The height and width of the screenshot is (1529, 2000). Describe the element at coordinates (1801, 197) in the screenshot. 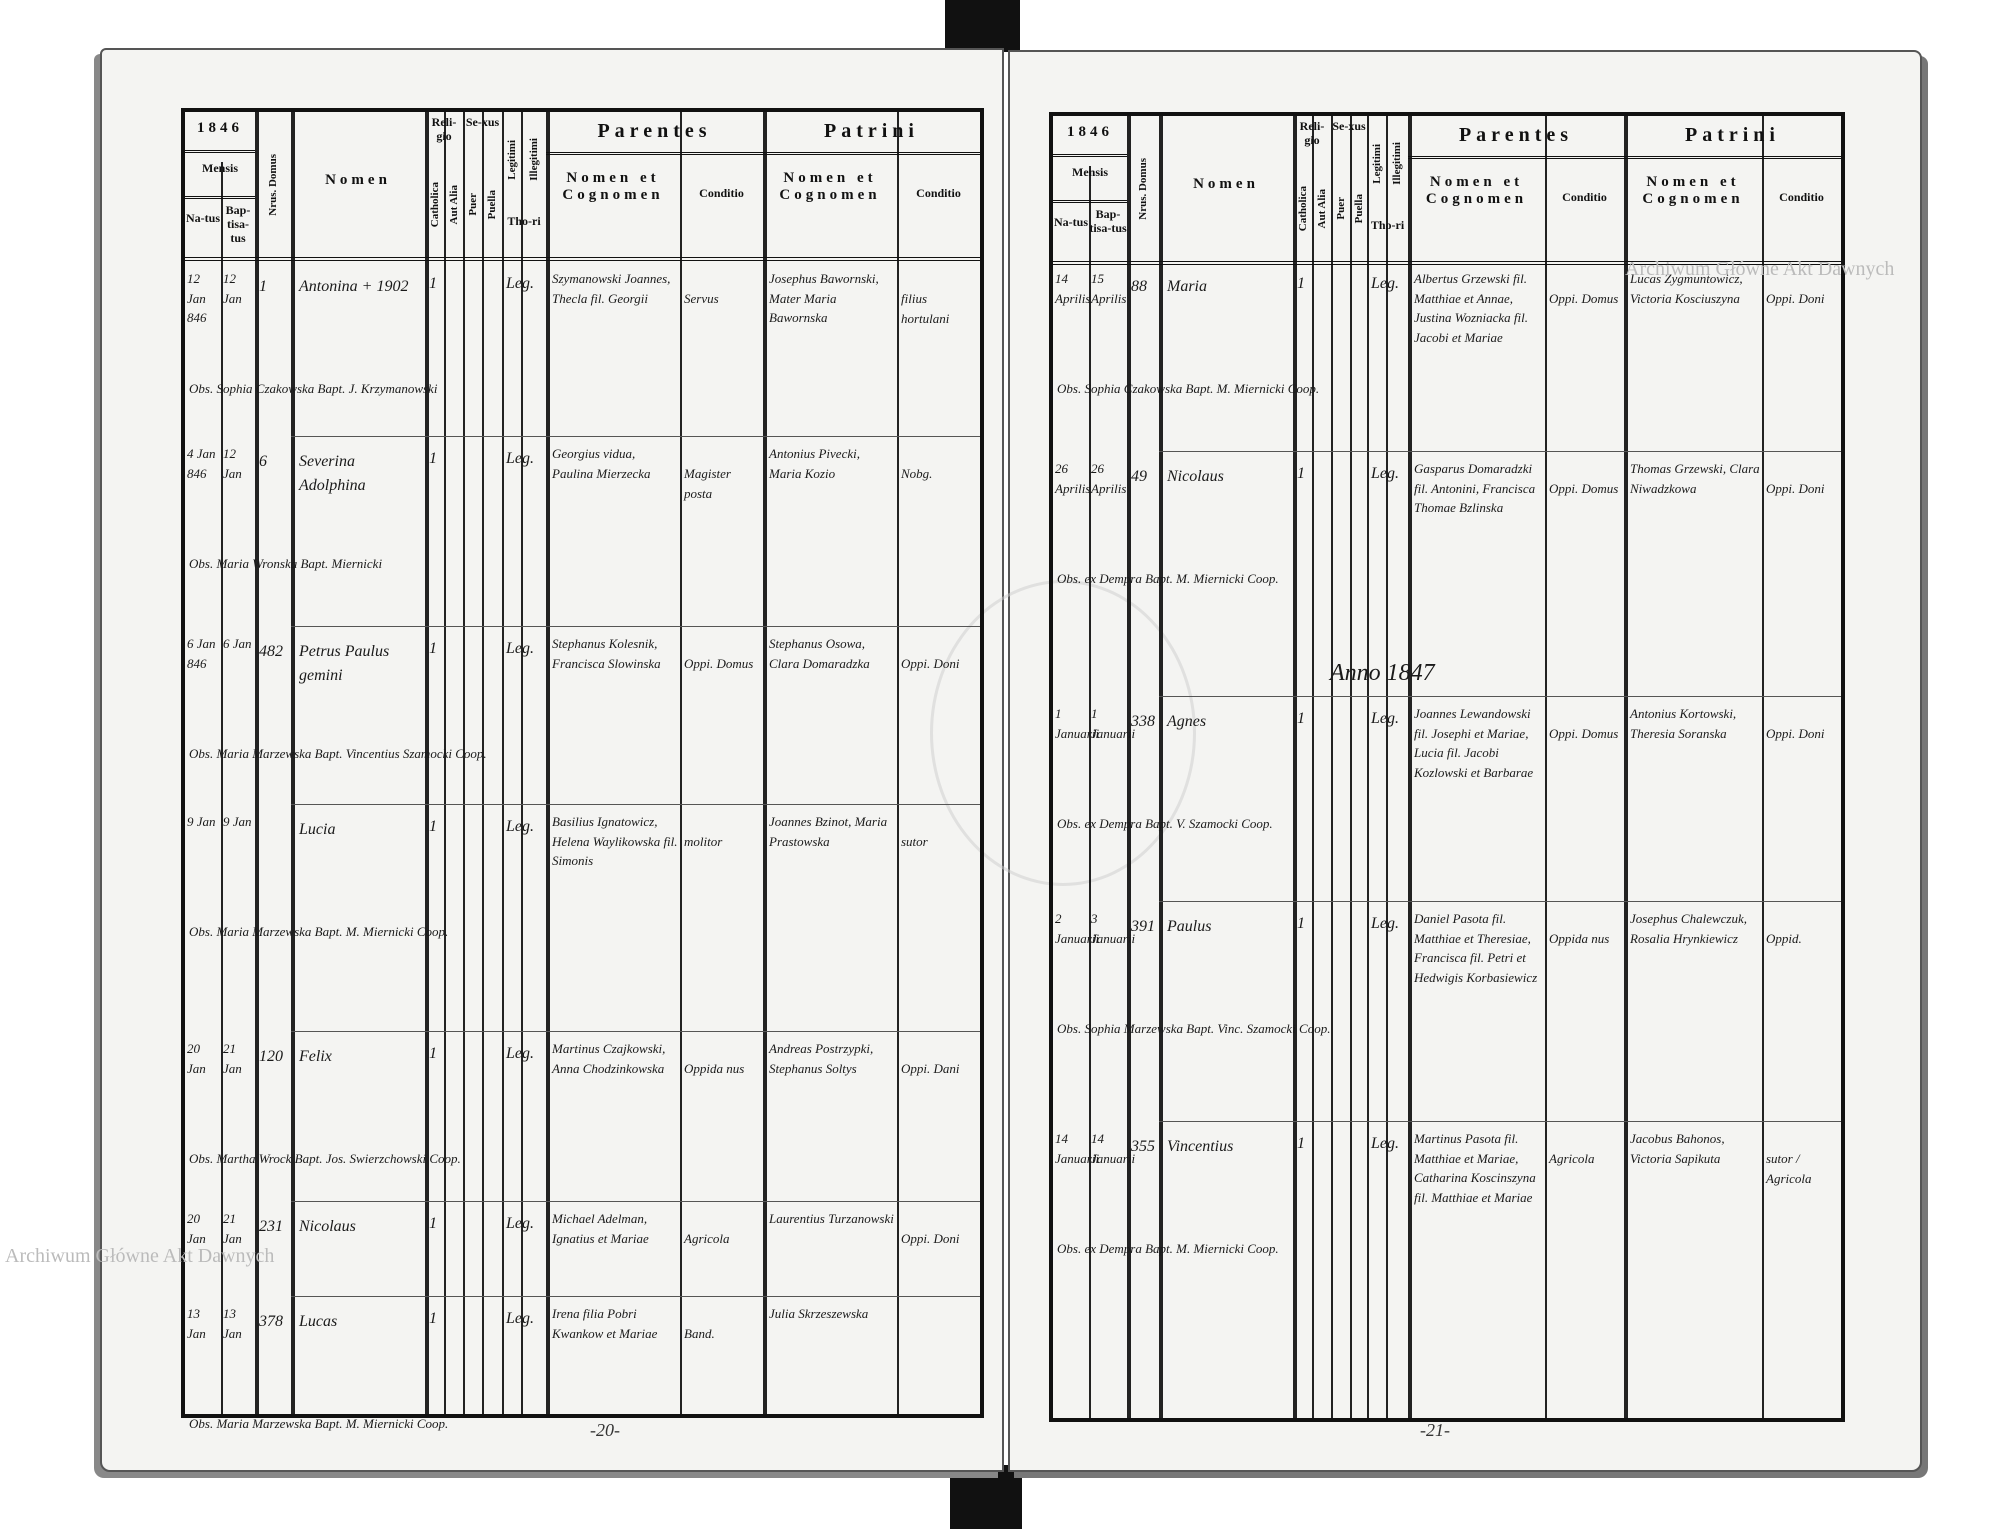

I see `header-patrini-conditio: Conditio` at that location.